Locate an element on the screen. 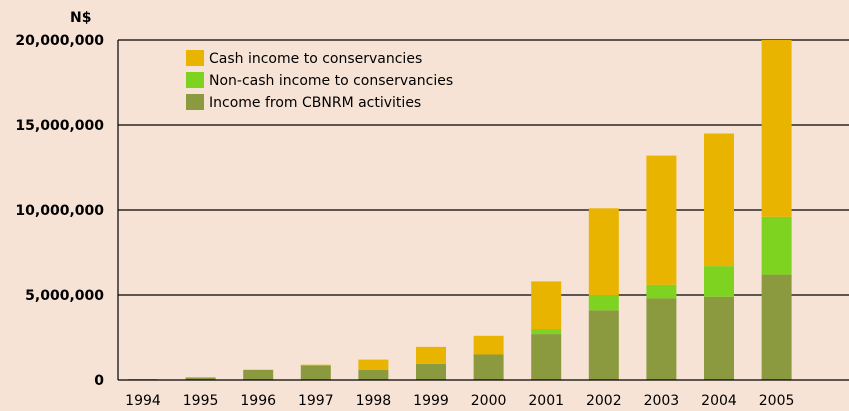 The height and width of the screenshot is (411, 849). x-tick-label: 2004 is located at coordinates (719, 401).